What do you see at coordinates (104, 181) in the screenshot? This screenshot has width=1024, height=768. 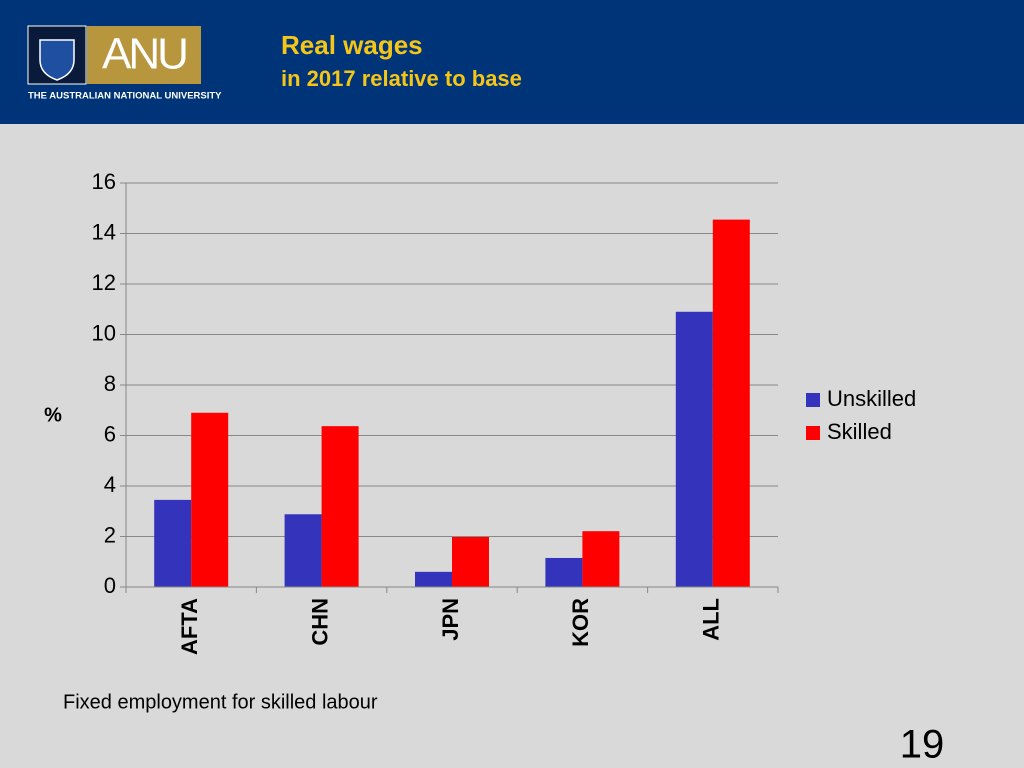 I see `y-tick-label: 16` at bounding box center [104, 181].